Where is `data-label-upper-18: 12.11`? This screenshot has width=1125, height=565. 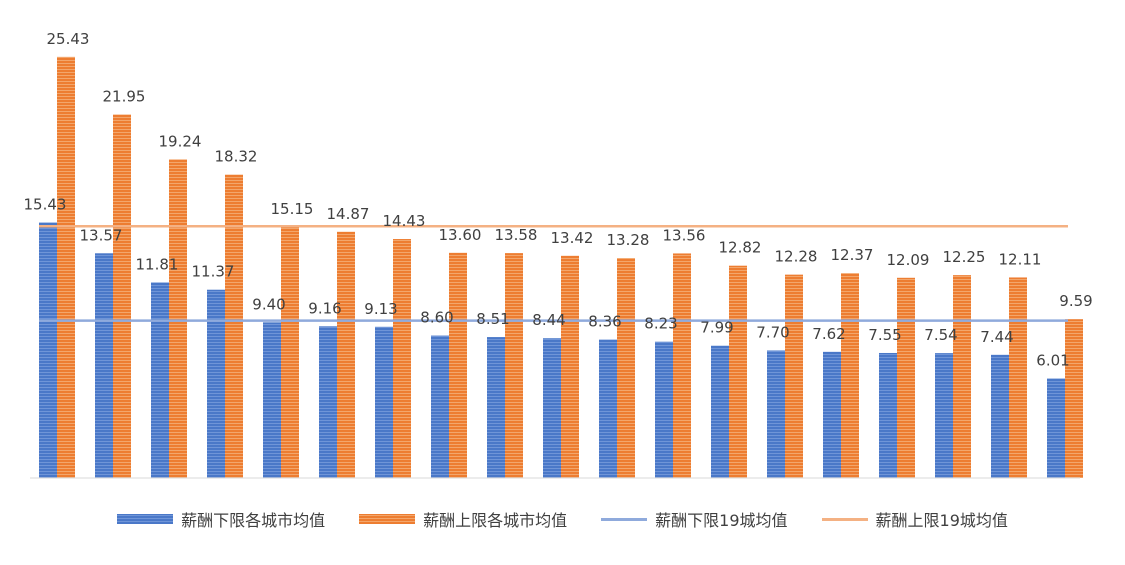
data-label-upper-18: 12.11 is located at coordinates (1020, 259).